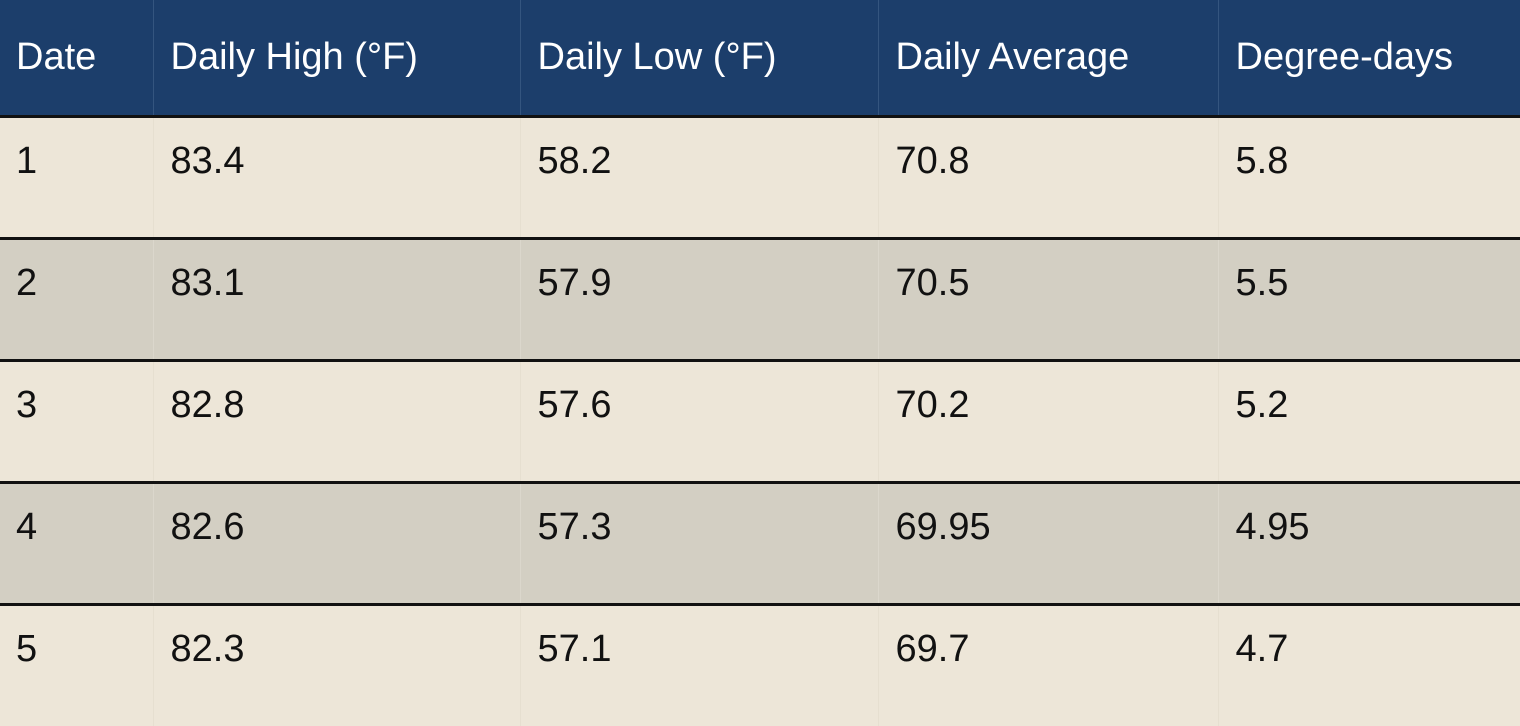 The height and width of the screenshot is (726, 1520). What do you see at coordinates (698, 300) in the screenshot?
I see `cell-daily-low: 57.9` at bounding box center [698, 300].